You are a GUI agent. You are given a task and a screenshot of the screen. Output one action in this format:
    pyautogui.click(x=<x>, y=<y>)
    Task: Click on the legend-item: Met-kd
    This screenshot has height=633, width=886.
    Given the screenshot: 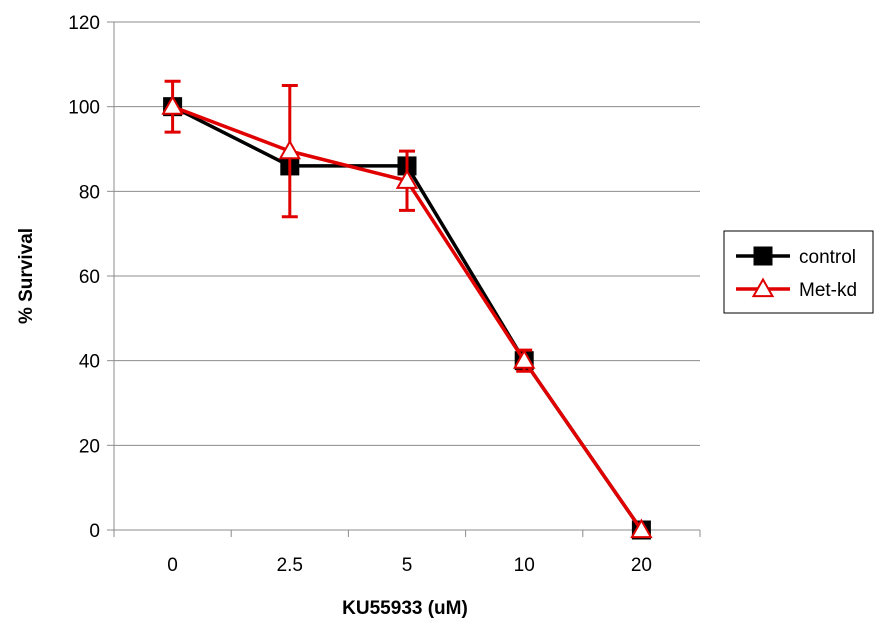 What is the action you would take?
    pyautogui.click(x=796, y=289)
    